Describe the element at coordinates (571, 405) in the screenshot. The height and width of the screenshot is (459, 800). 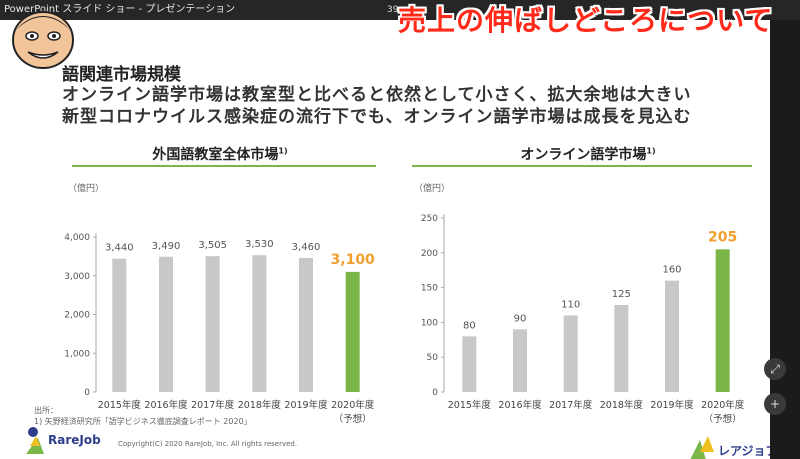
I see `chart2-category-label: 2017年度` at that location.